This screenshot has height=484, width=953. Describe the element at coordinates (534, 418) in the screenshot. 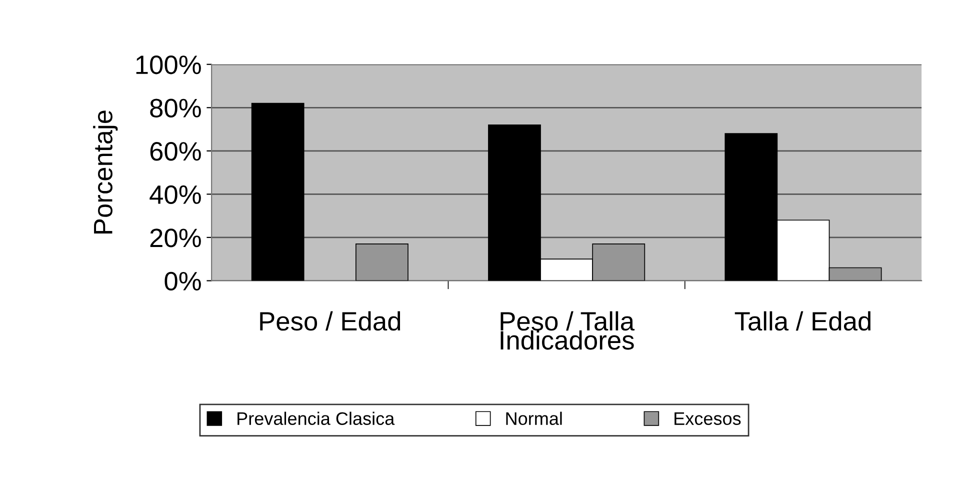

I see `legend-label: Normal` at that location.